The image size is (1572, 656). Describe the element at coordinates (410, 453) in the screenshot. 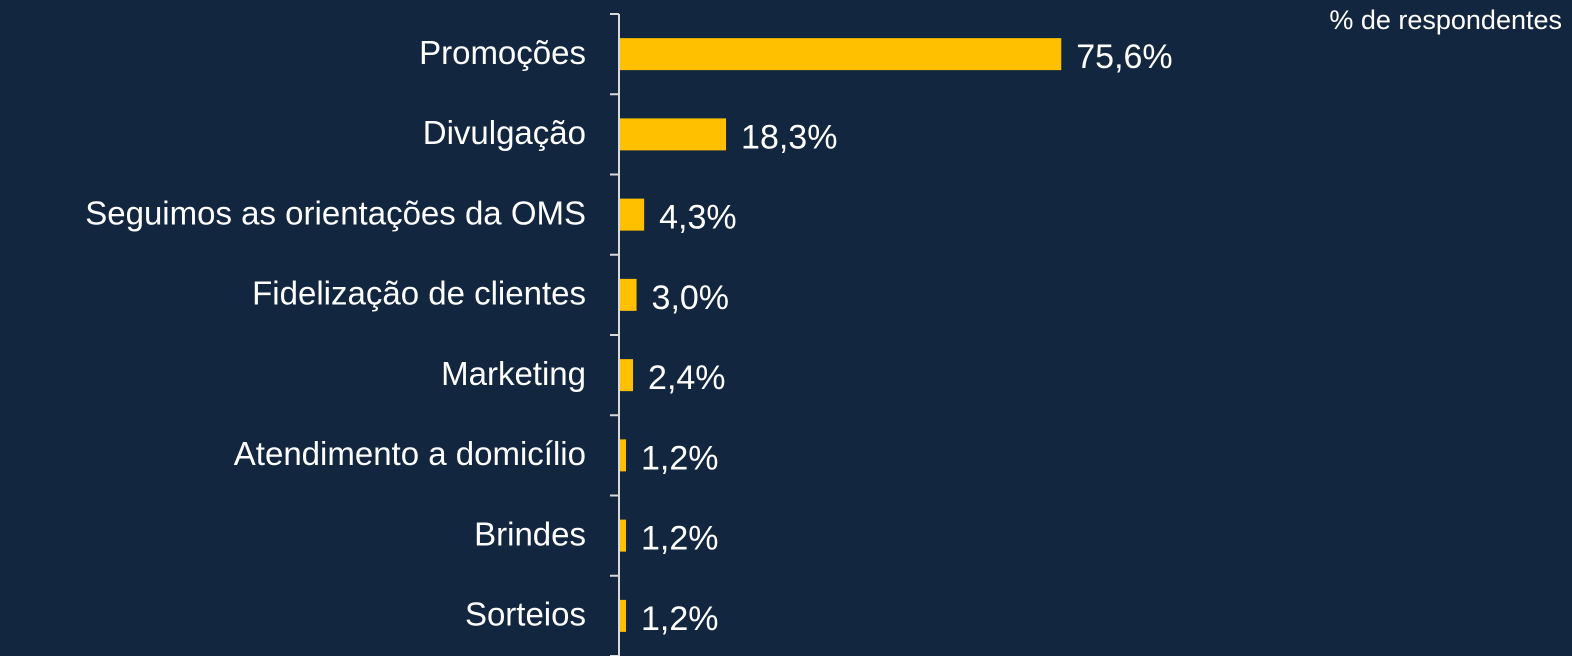

I see `y-tick-label: Atendimento a domicílio` at that location.